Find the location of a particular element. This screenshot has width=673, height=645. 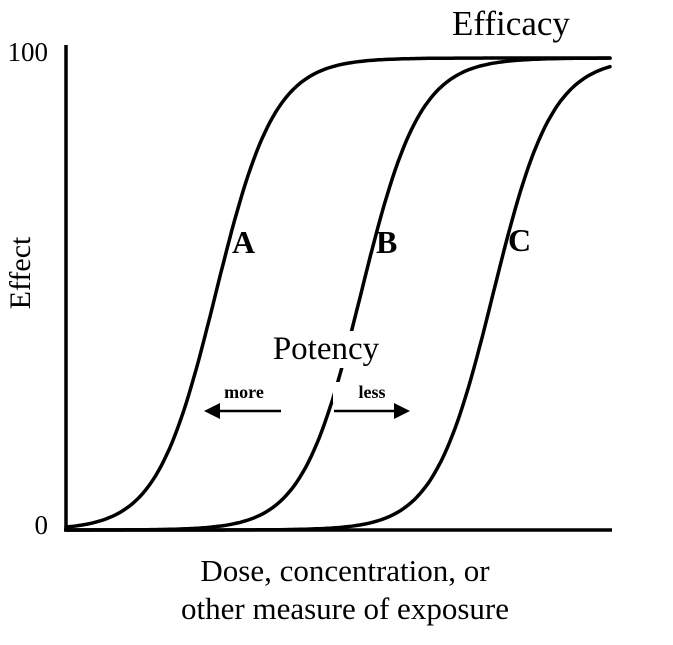

x-axis-title-line1: Dose, concentration, or is located at coordinates (345, 570).